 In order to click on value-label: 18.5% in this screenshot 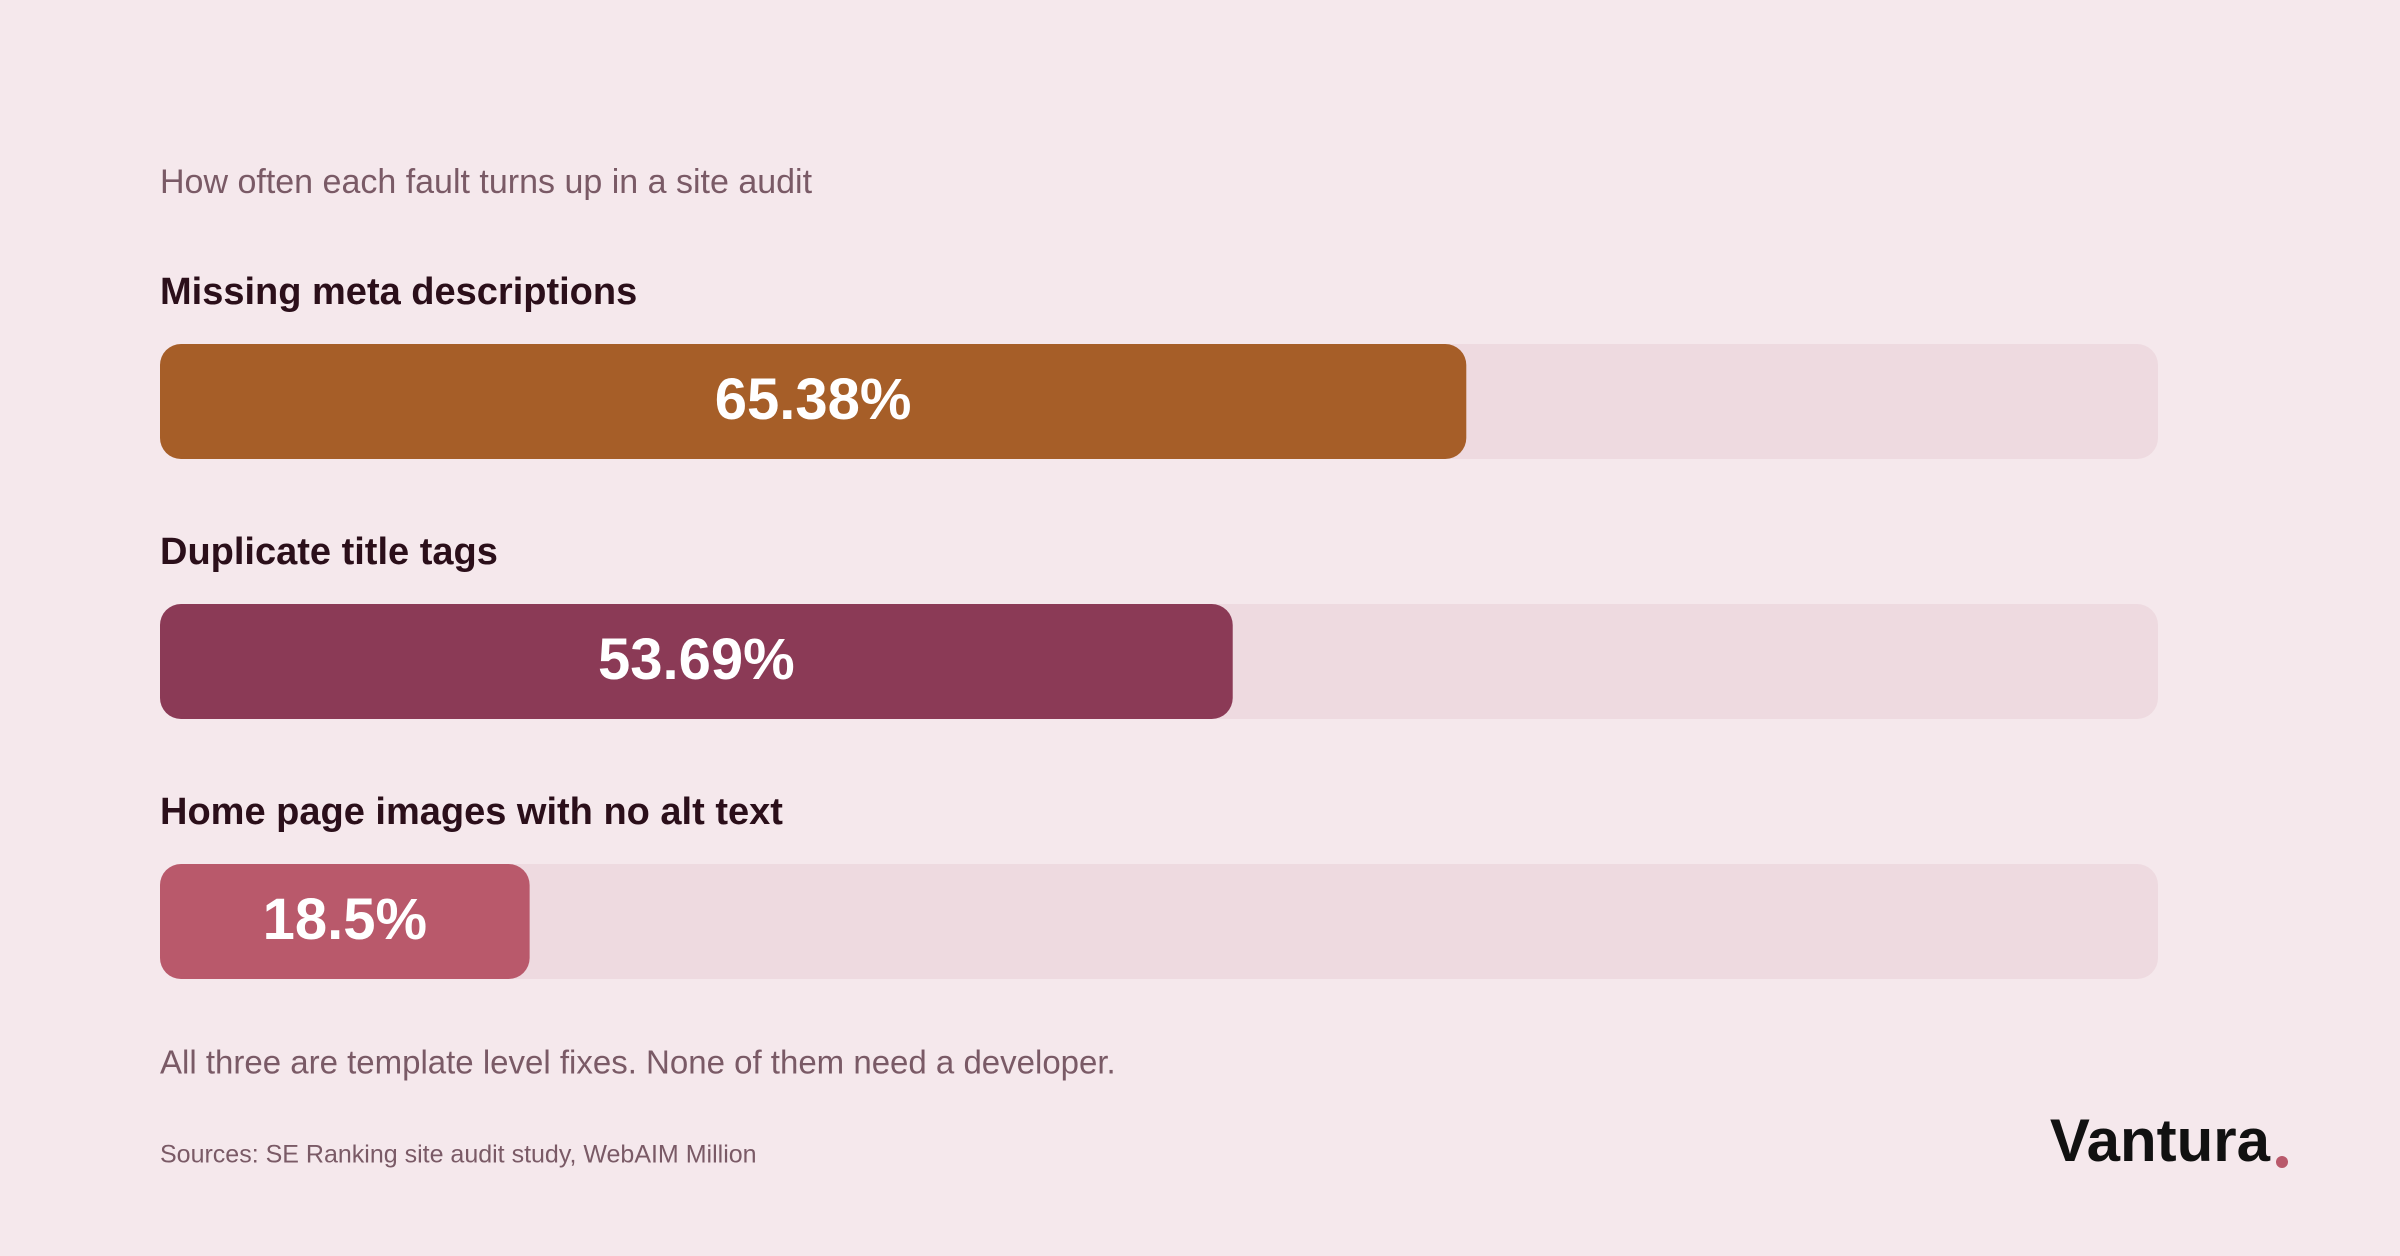, I will do `click(345, 919)`.